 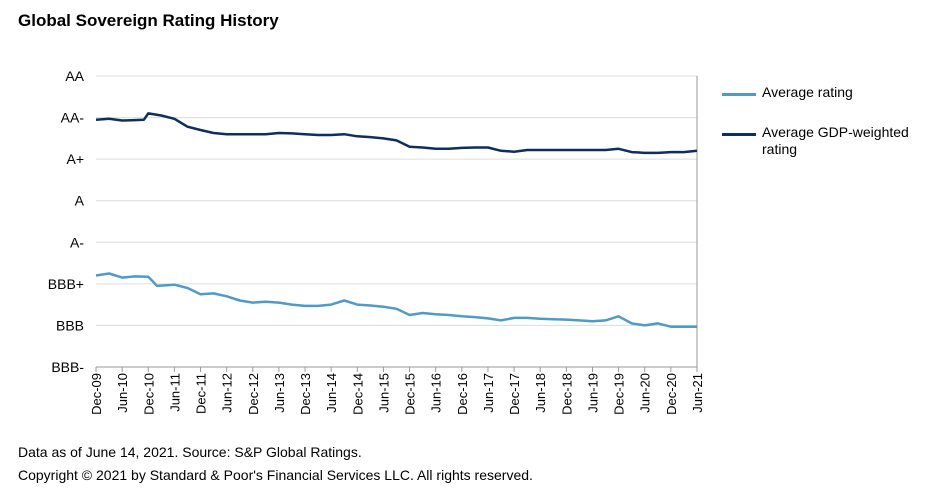 I want to click on y-tick-label: A-, so click(x=77, y=242).